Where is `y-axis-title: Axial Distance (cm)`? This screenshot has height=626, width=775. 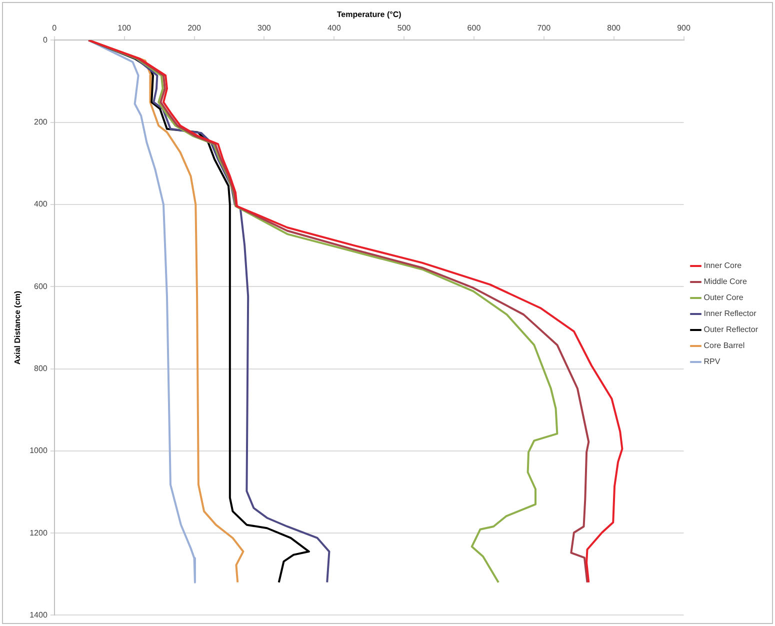 y-axis-title: Axial Distance (cm) is located at coordinates (17, 327).